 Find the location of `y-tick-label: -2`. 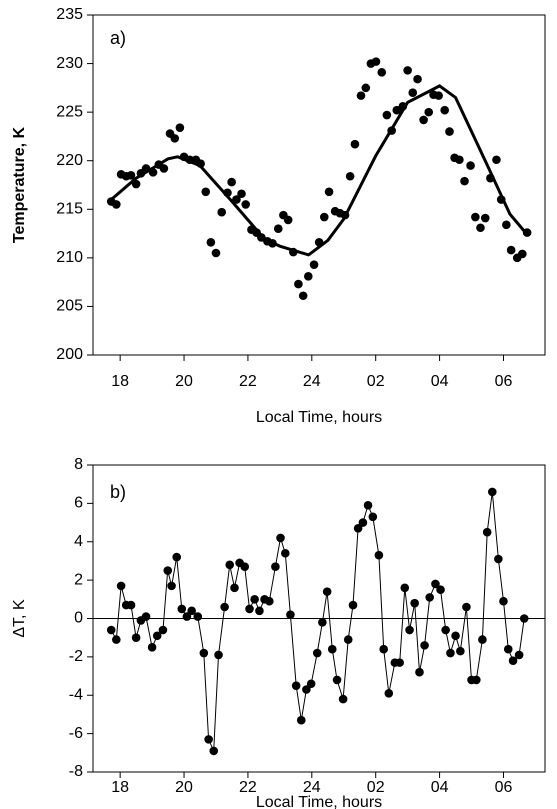

y-tick-label: -2 is located at coordinates (76, 656).